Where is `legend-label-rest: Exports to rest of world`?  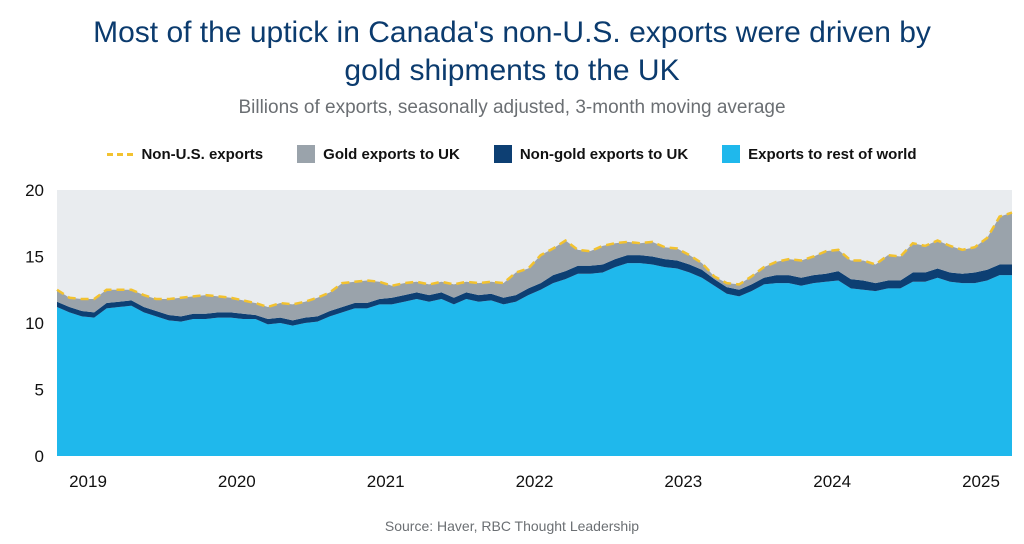
legend-label-rest: Exports to rest of world is located at coordinates (832, 154).